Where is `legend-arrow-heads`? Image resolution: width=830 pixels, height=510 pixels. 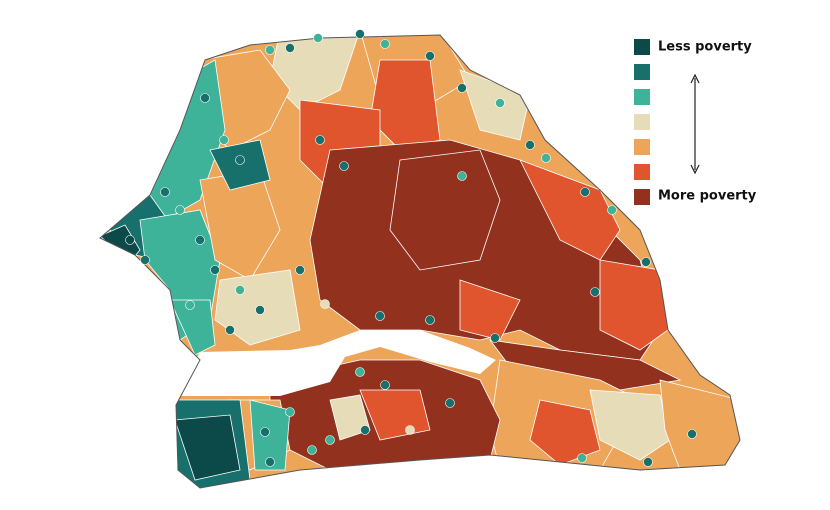
legend-arrow-heads is located at coordinates (695, 124).